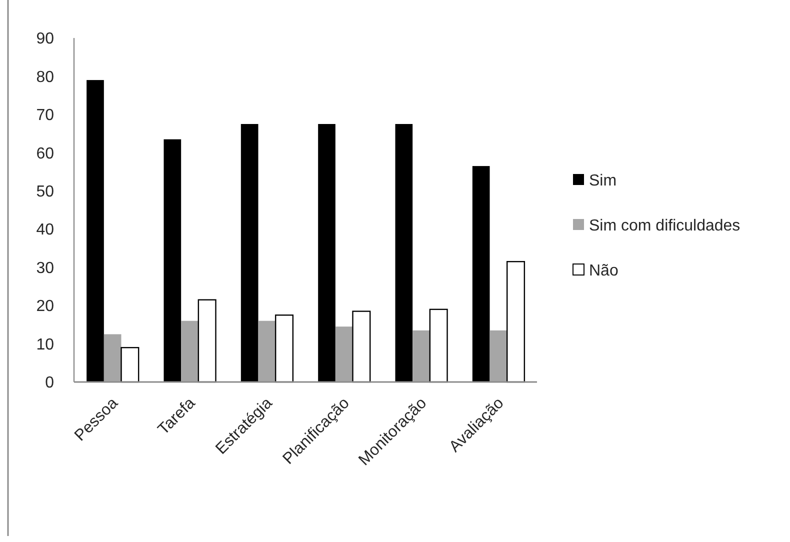 The height and width of the screenshot is (542, 790). Describe the element at coordinates (603, 271) in the screenshot. I see `legend-label: Não` at that location.